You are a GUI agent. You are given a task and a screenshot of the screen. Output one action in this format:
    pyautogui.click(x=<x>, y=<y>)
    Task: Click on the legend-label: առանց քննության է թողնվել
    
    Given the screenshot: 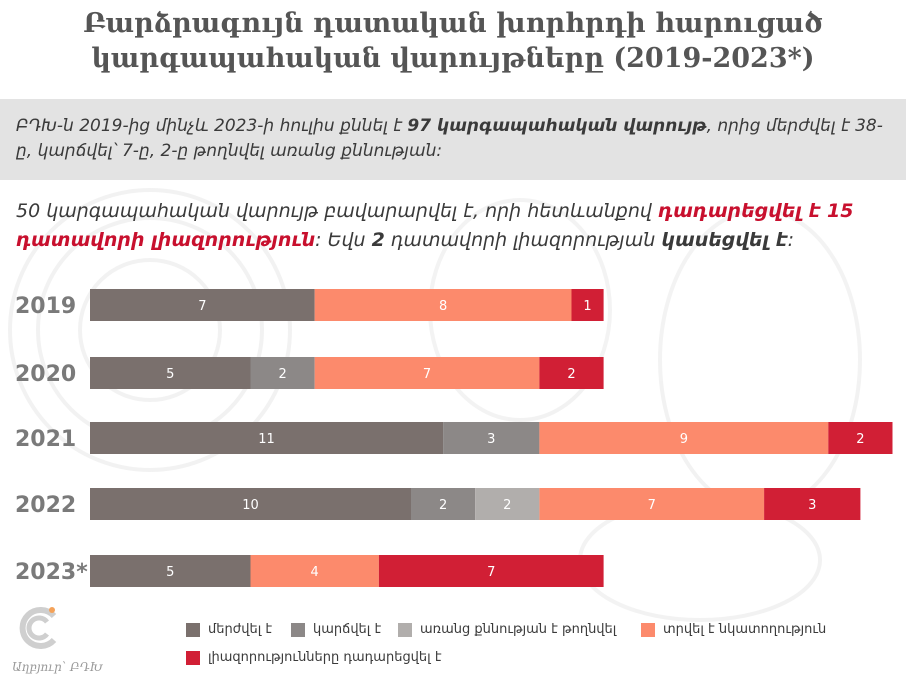 What is the action you would take?
    pyautogui.click(x=518, y=629)
    